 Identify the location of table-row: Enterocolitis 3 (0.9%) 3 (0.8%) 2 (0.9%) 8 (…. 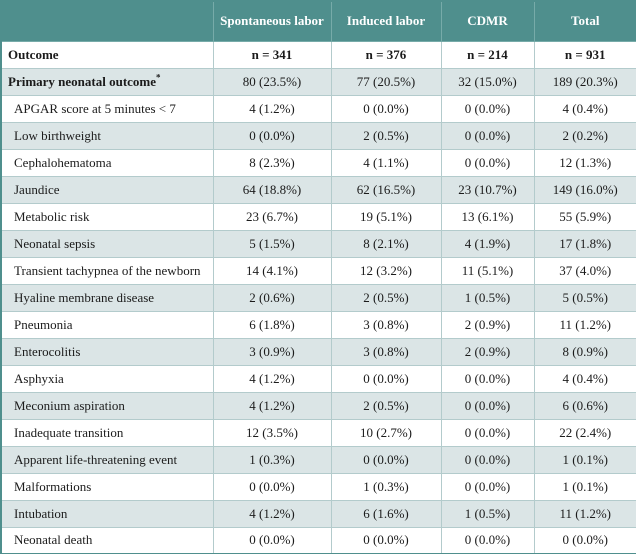
(318, 351).